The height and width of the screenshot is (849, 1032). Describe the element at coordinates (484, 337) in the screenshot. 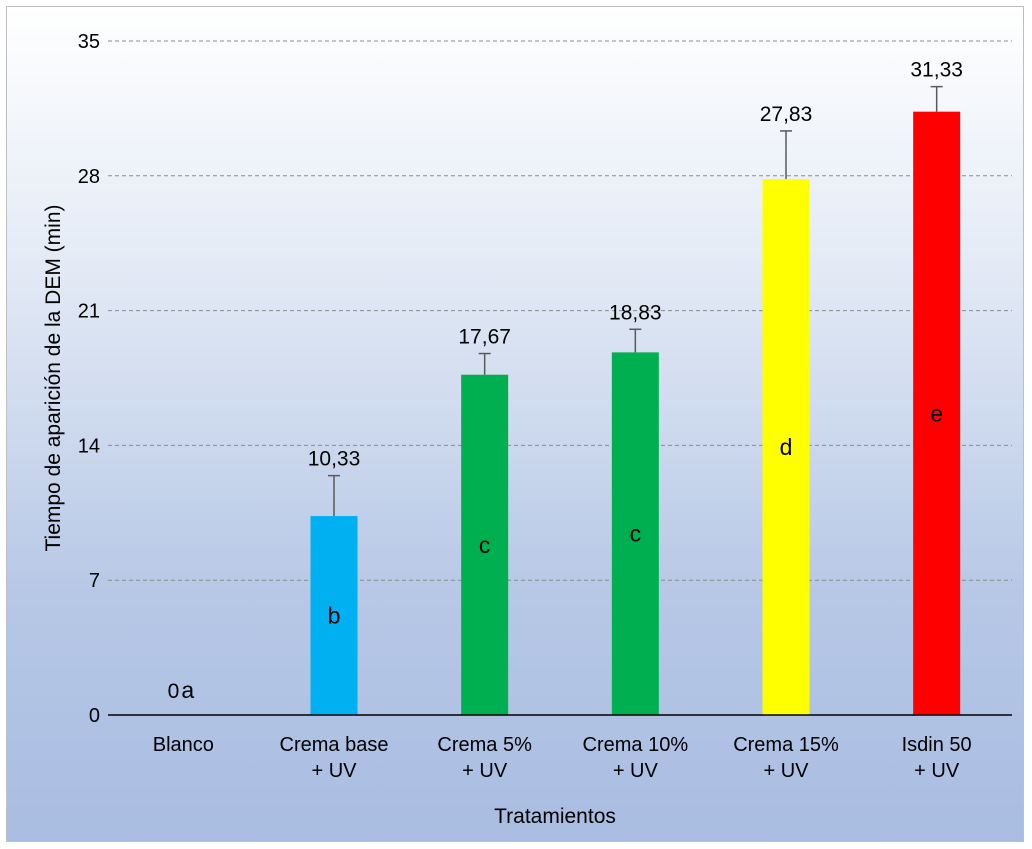

I see `data-label: 17,67` at that location.